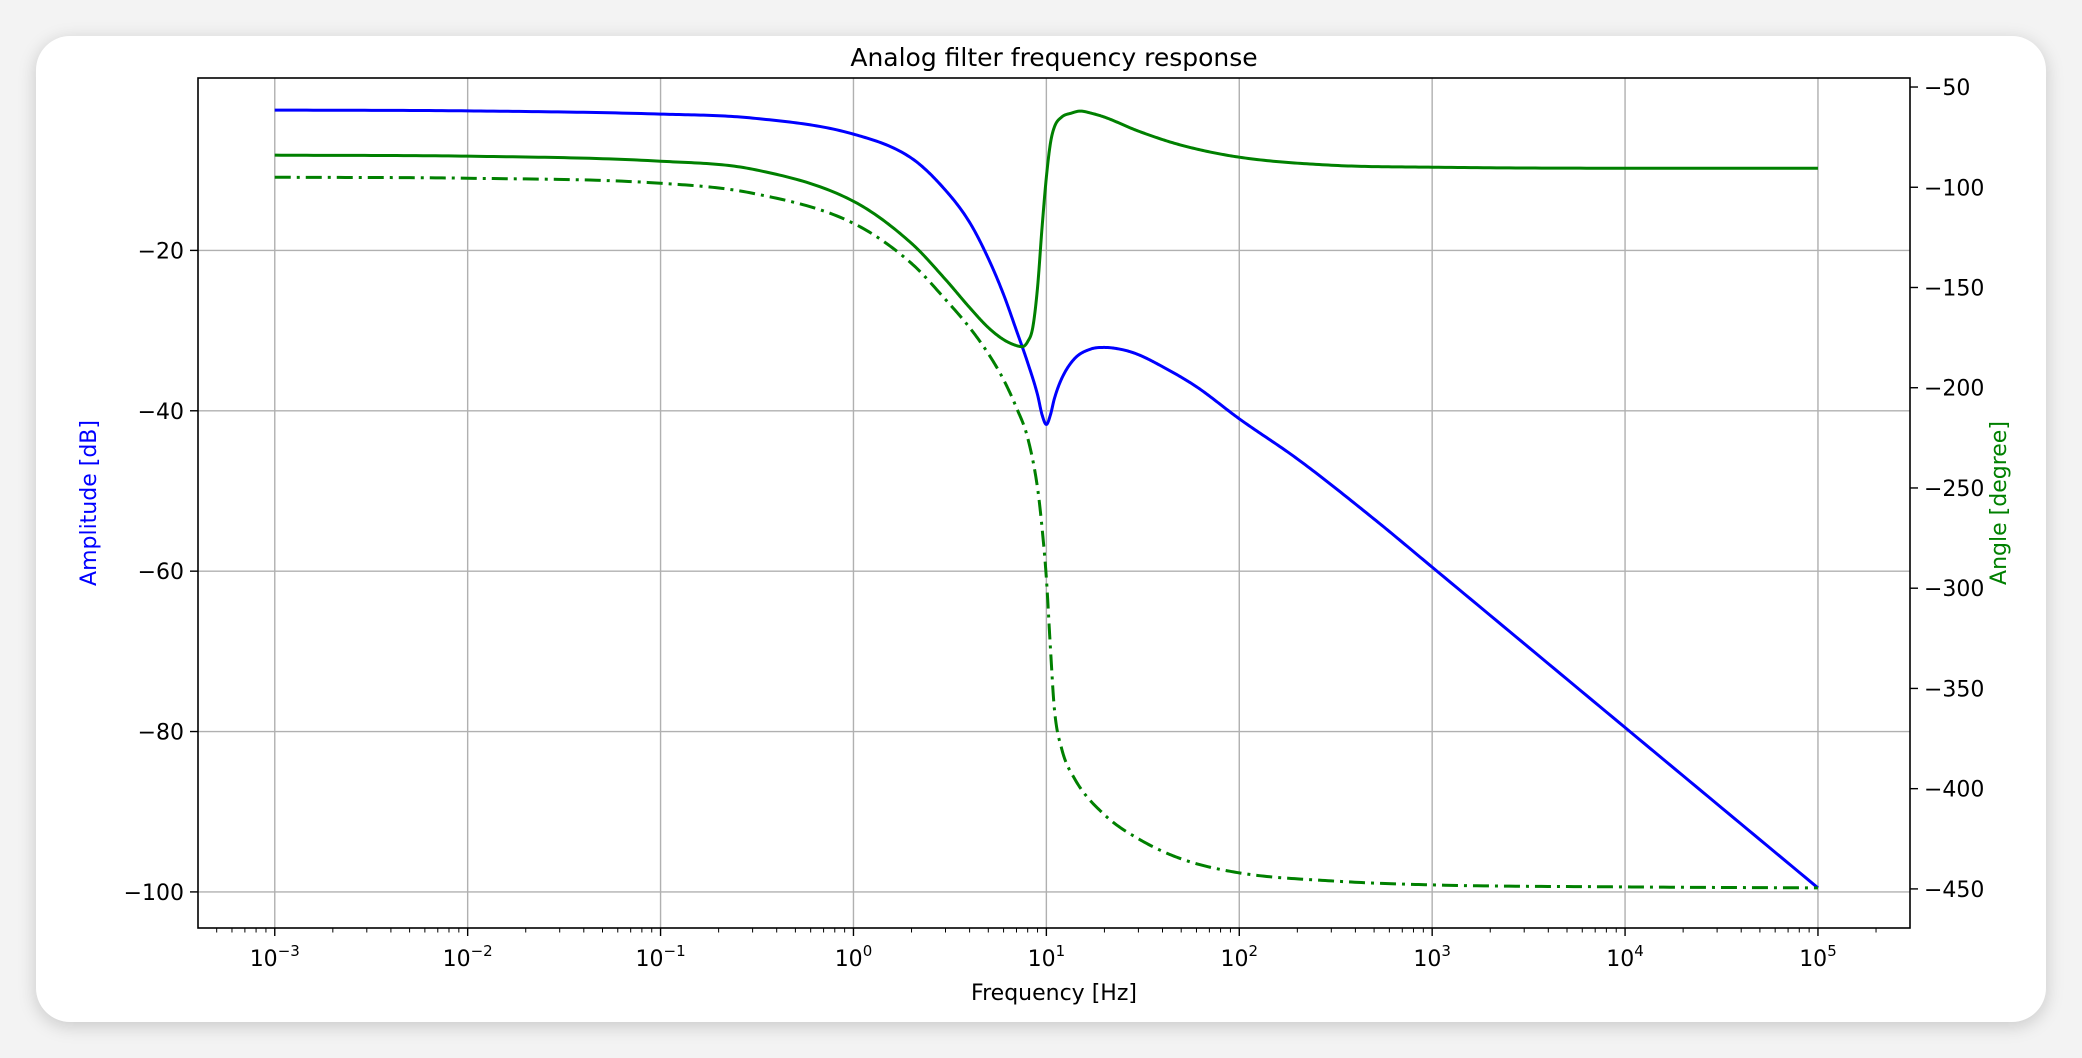  What do you see at coordinates (1954, 288) in the screenshot?
I see `right-y-tick-label: −150` at bounding box center [1954, 288].